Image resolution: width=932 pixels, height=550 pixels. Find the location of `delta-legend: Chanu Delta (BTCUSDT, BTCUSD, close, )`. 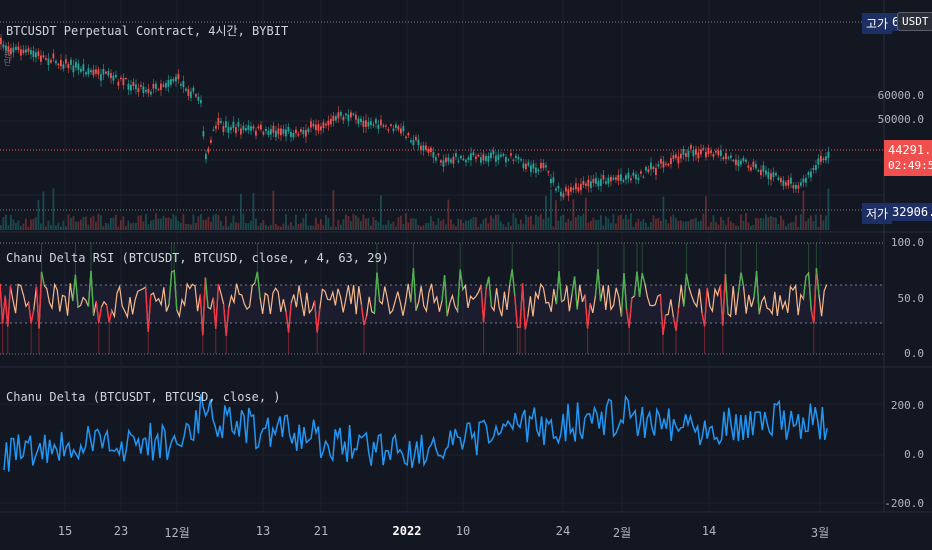

delta-legend: Chanu Delta (BTCUSDT, BTCUSD, close, ) is located at coordinates (143, 397).